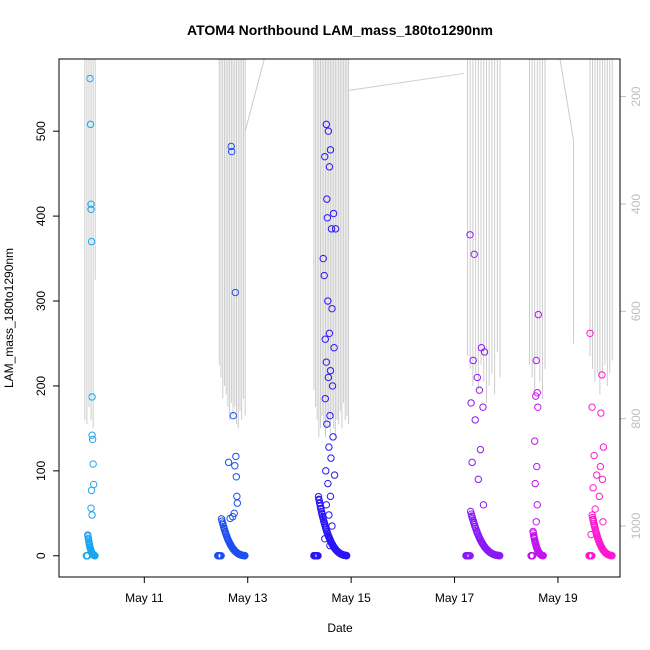 The width and height of the screenshot is (650, 650). What do you see at coordinates (340, 30) in the screenshot?
I see `chart-title: ATOM4 Northbound LAM_mass_180to1290nm` at bounding box center [340, 30].